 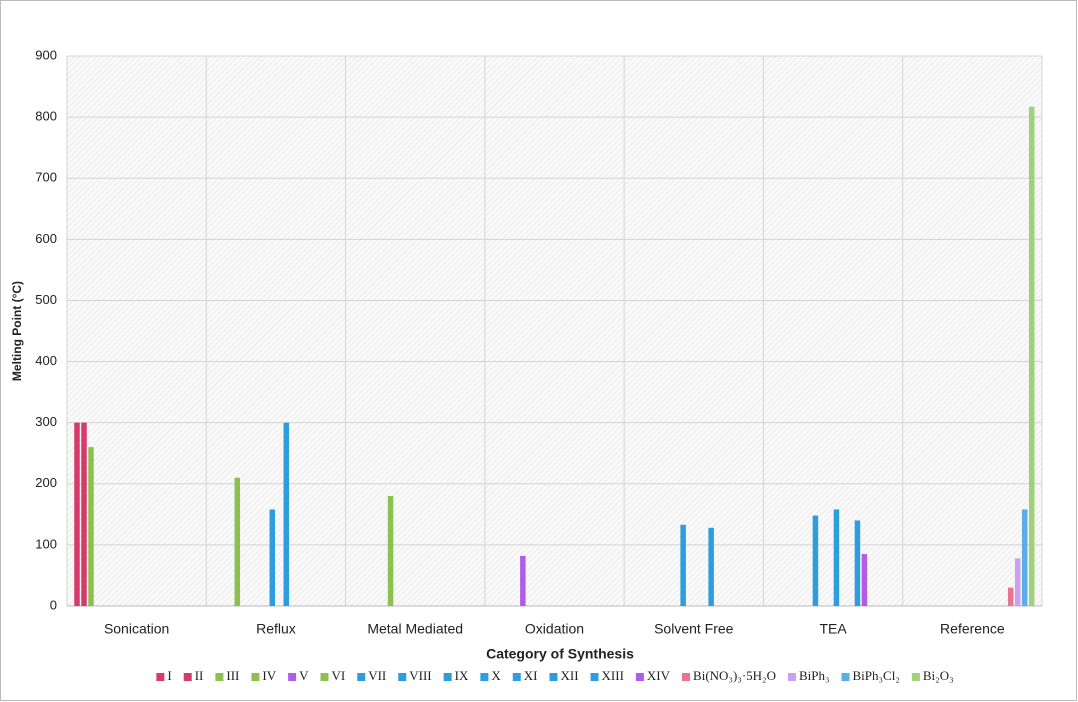 I want to click on legend-label: III, so click(x=232, y=675).